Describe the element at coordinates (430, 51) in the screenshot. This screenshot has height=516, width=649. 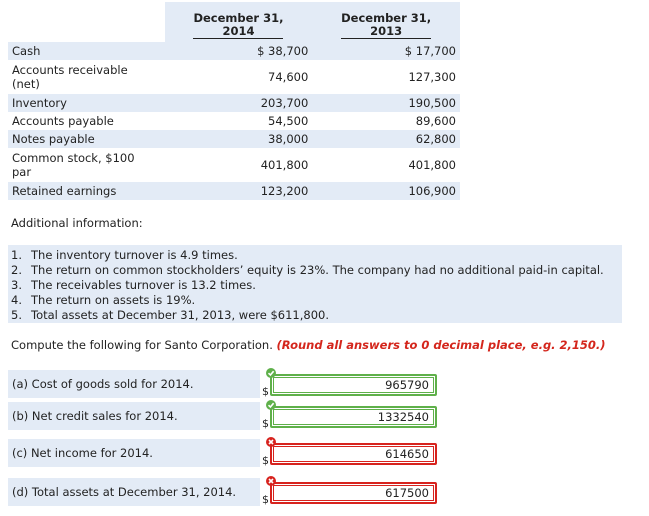
I see `cell-value: $ 17,700` at that location.